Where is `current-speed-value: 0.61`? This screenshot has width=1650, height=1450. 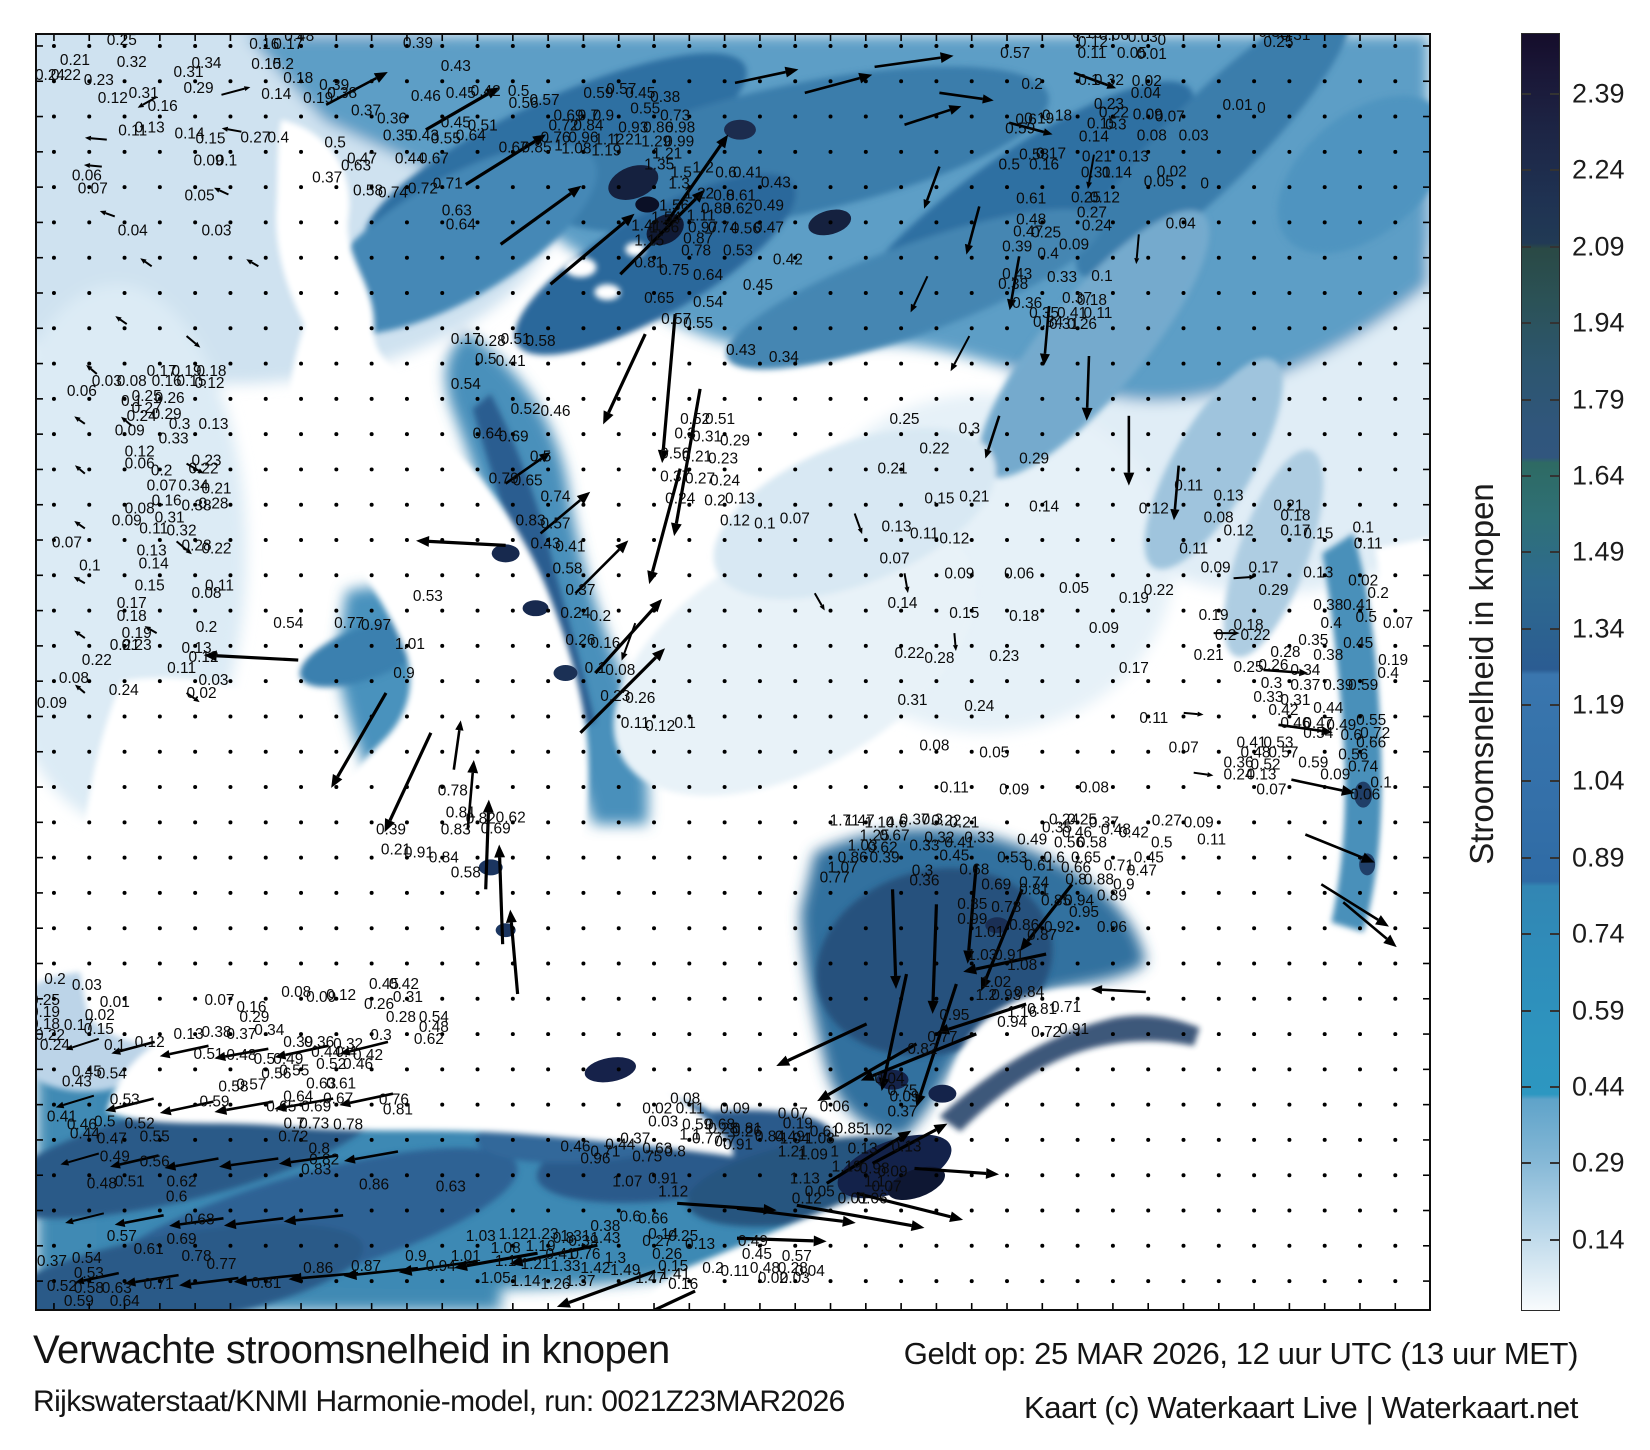
current-speed-value: 0.61 is located at coordinates (741, 195).